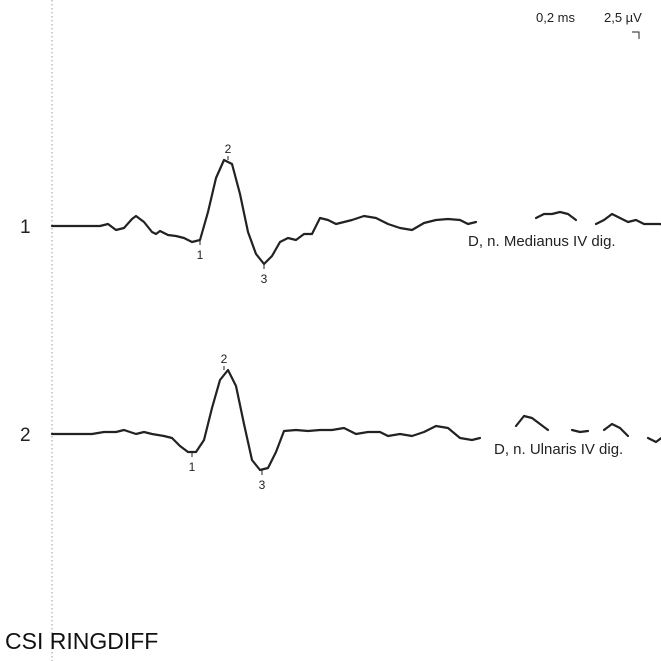 The height and width of the screenshot is (661, 661). I want to click on peak-label-2-3: 3, so click(262, 485).